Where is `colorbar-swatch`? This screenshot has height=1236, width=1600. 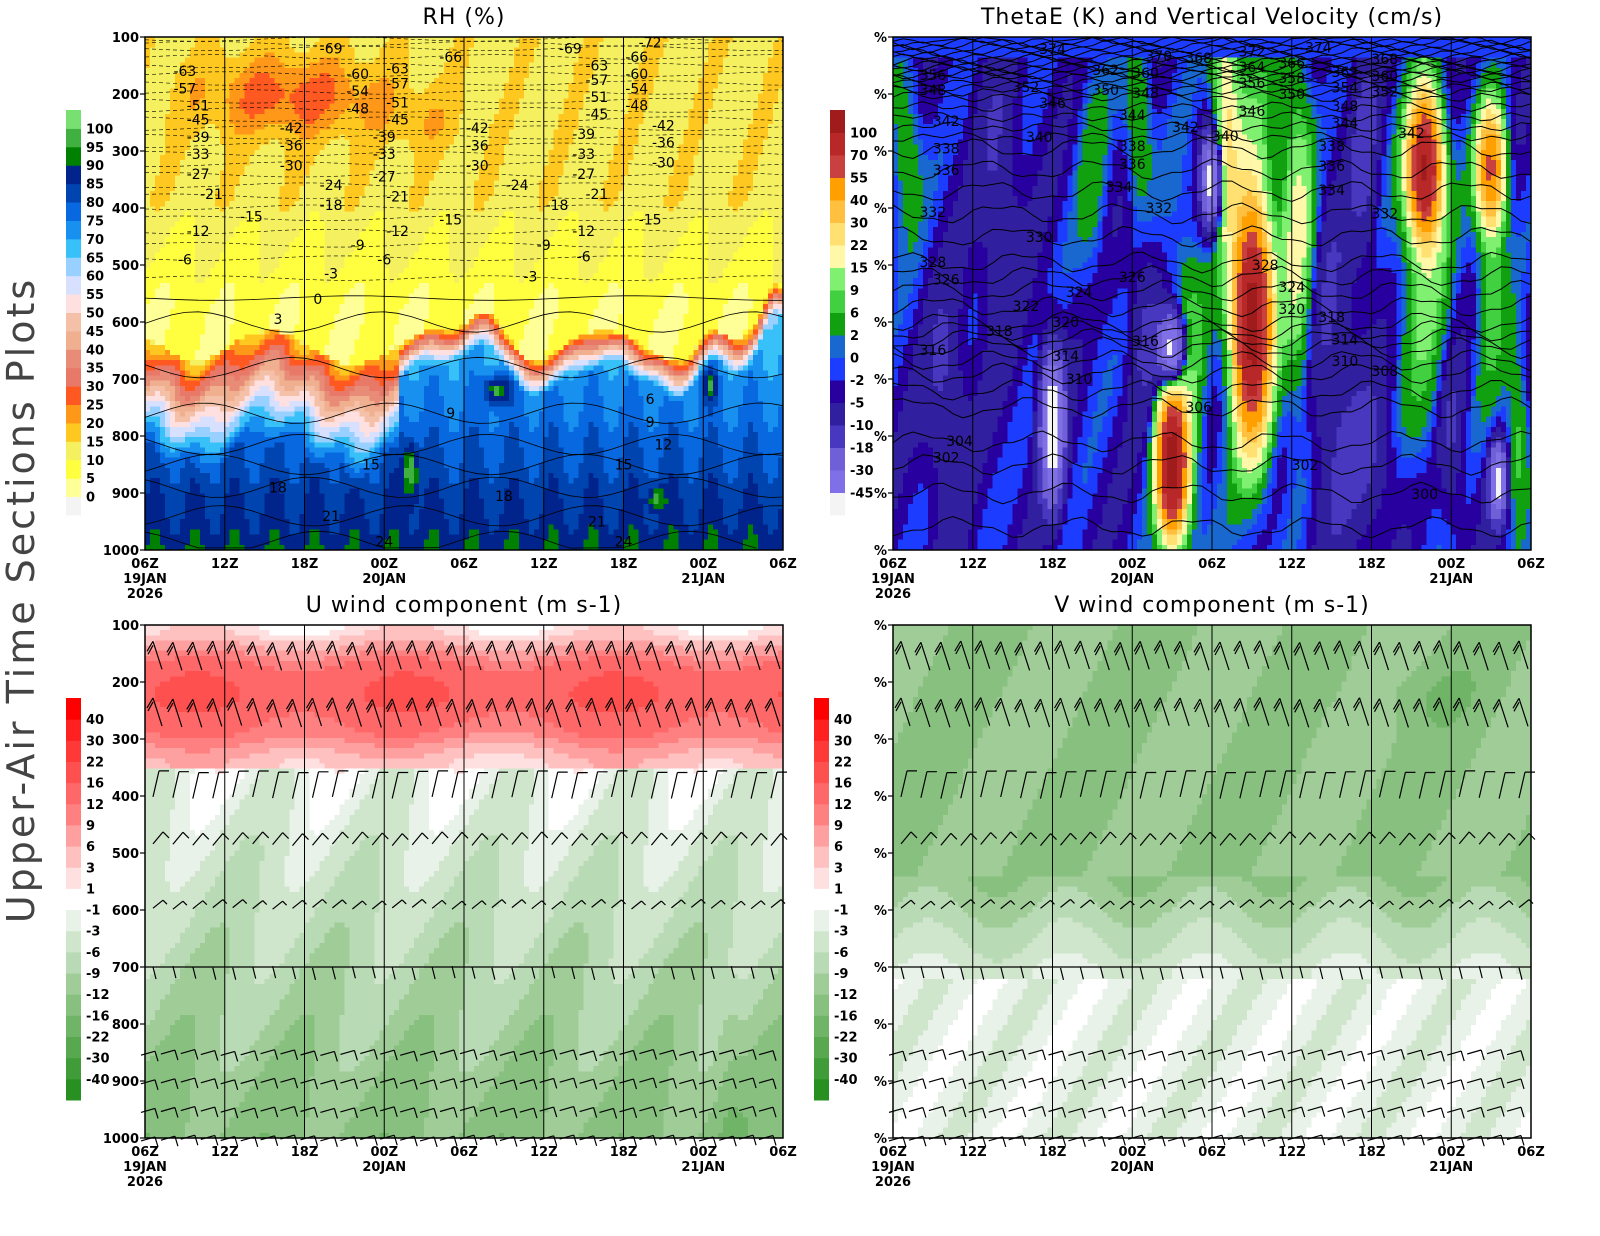
colorbar-swatch is located at coordinates (73, 432).